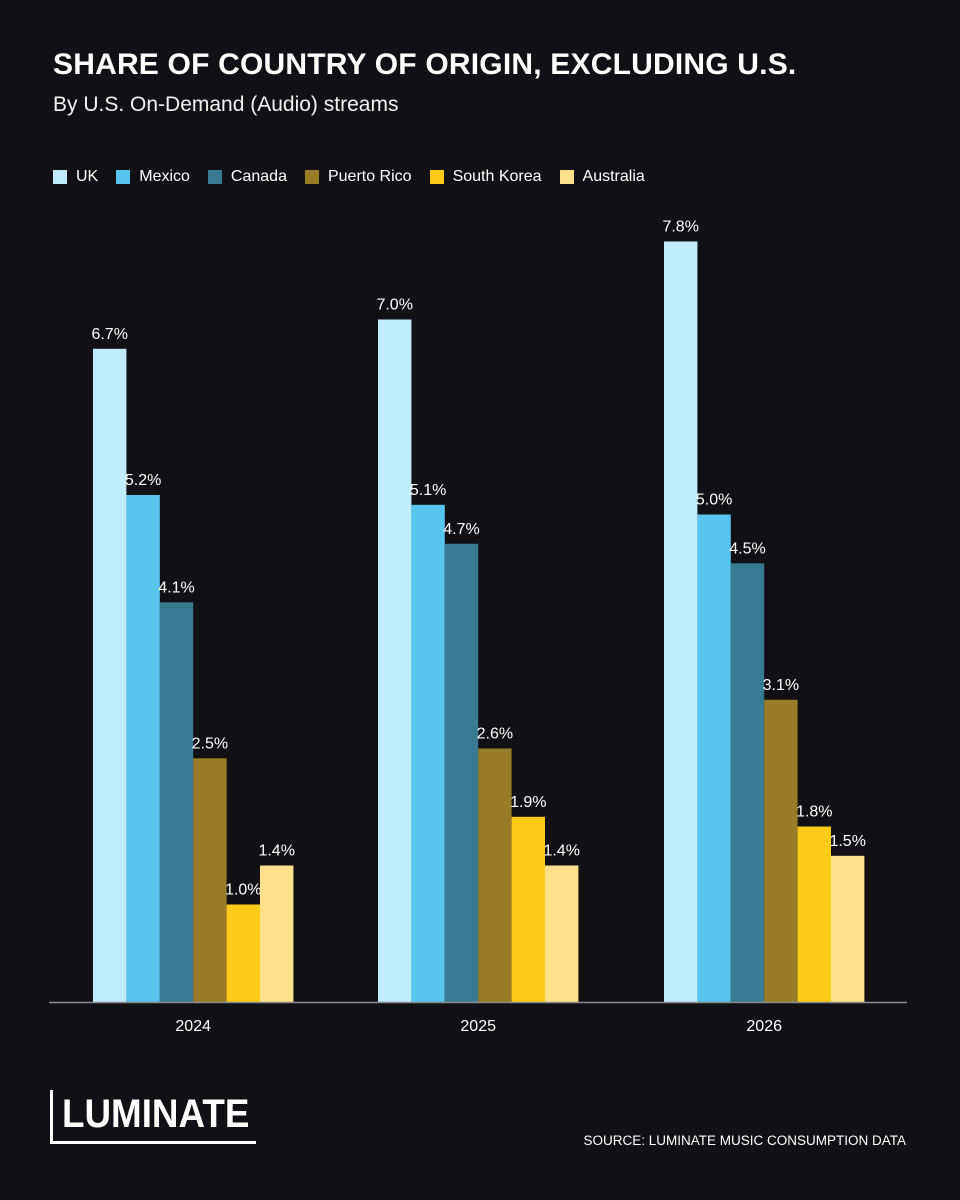  Describe the element at coordinates (747, 783) in the screenshot. I see `bar-canada-2026` at that location.